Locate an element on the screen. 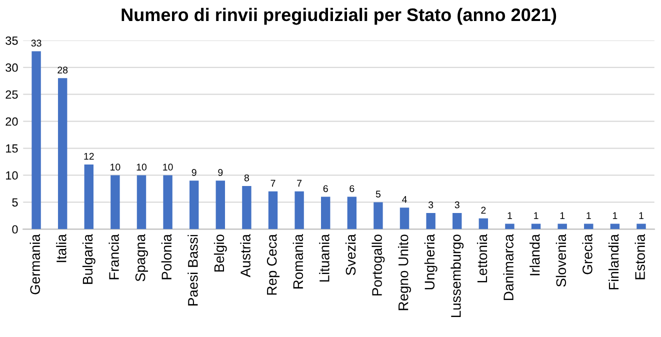  data-label: 4 is located at coordinates (404, 199).